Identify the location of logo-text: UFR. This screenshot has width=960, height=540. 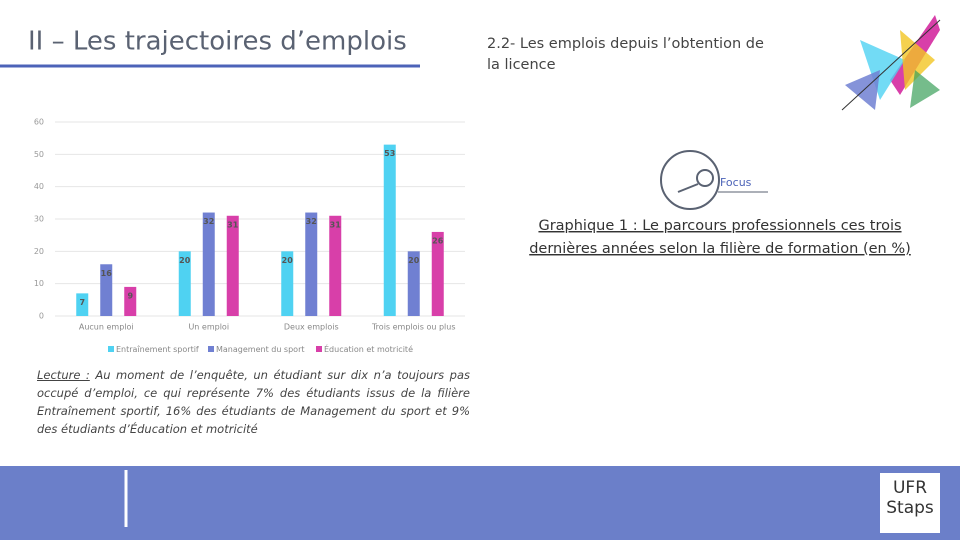
(910, 488).